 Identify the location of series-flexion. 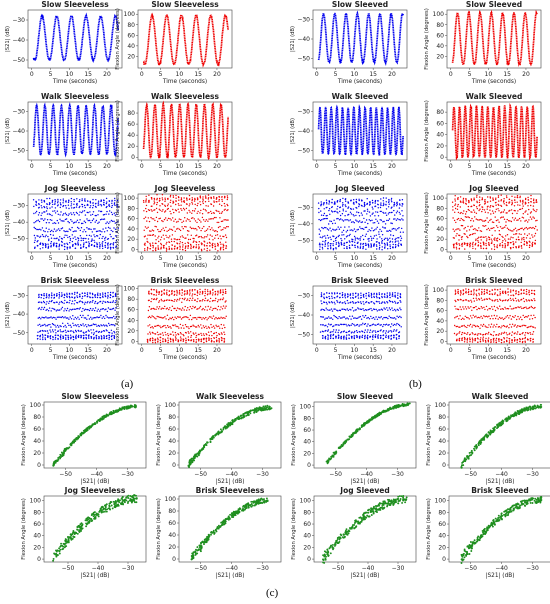
(494, 222).